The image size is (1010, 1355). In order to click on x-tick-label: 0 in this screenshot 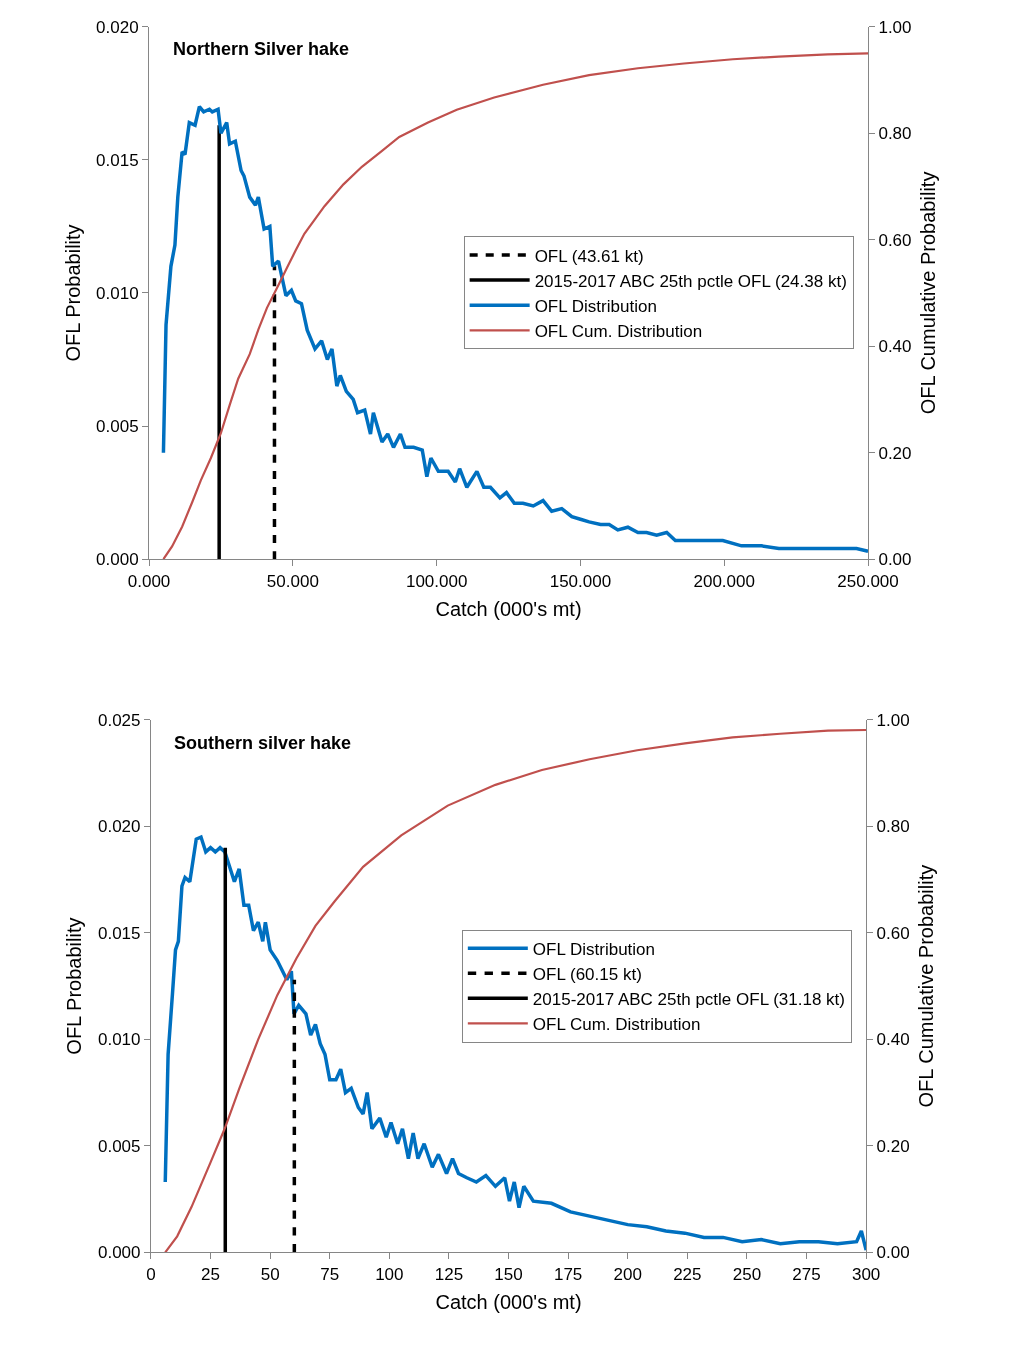, I will do `click(151, 1274)`.